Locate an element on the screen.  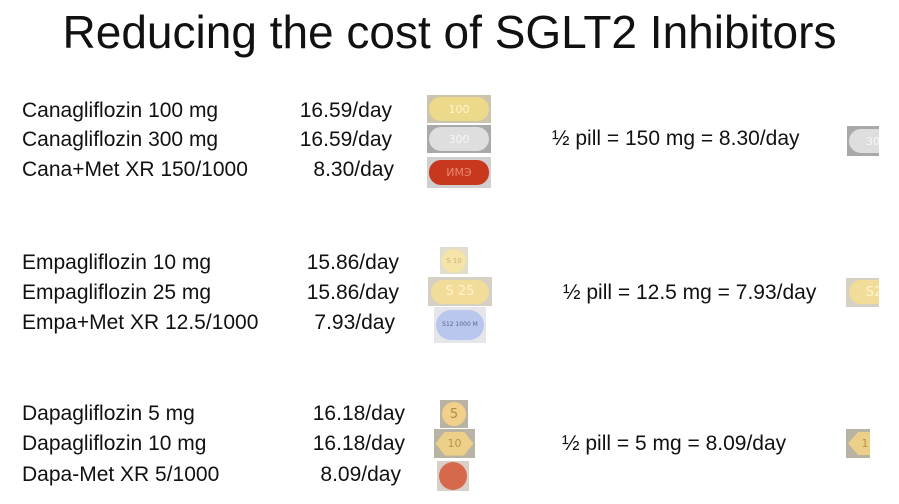
drug-row: Canagliflozin 300 mg 16.59/day is located at coordinates (449, 140).